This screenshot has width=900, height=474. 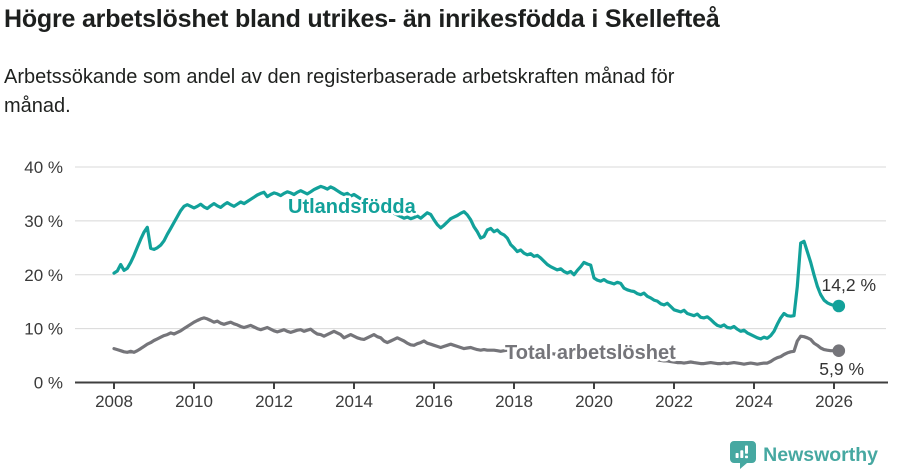 I want to click on brand-name: Newsworthy, so click(x=820, y=454).